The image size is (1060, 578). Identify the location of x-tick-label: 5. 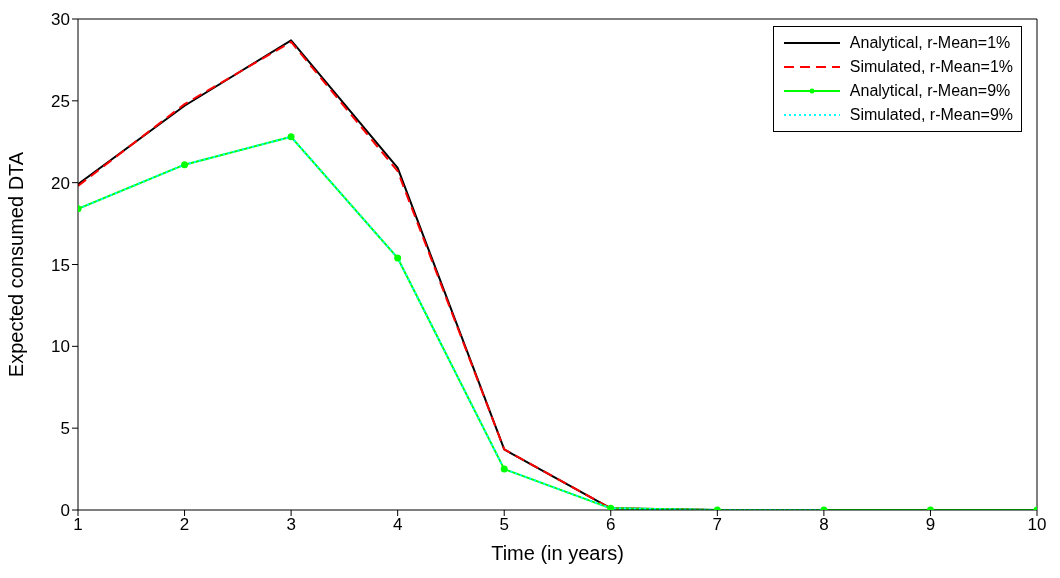
(504, 525).